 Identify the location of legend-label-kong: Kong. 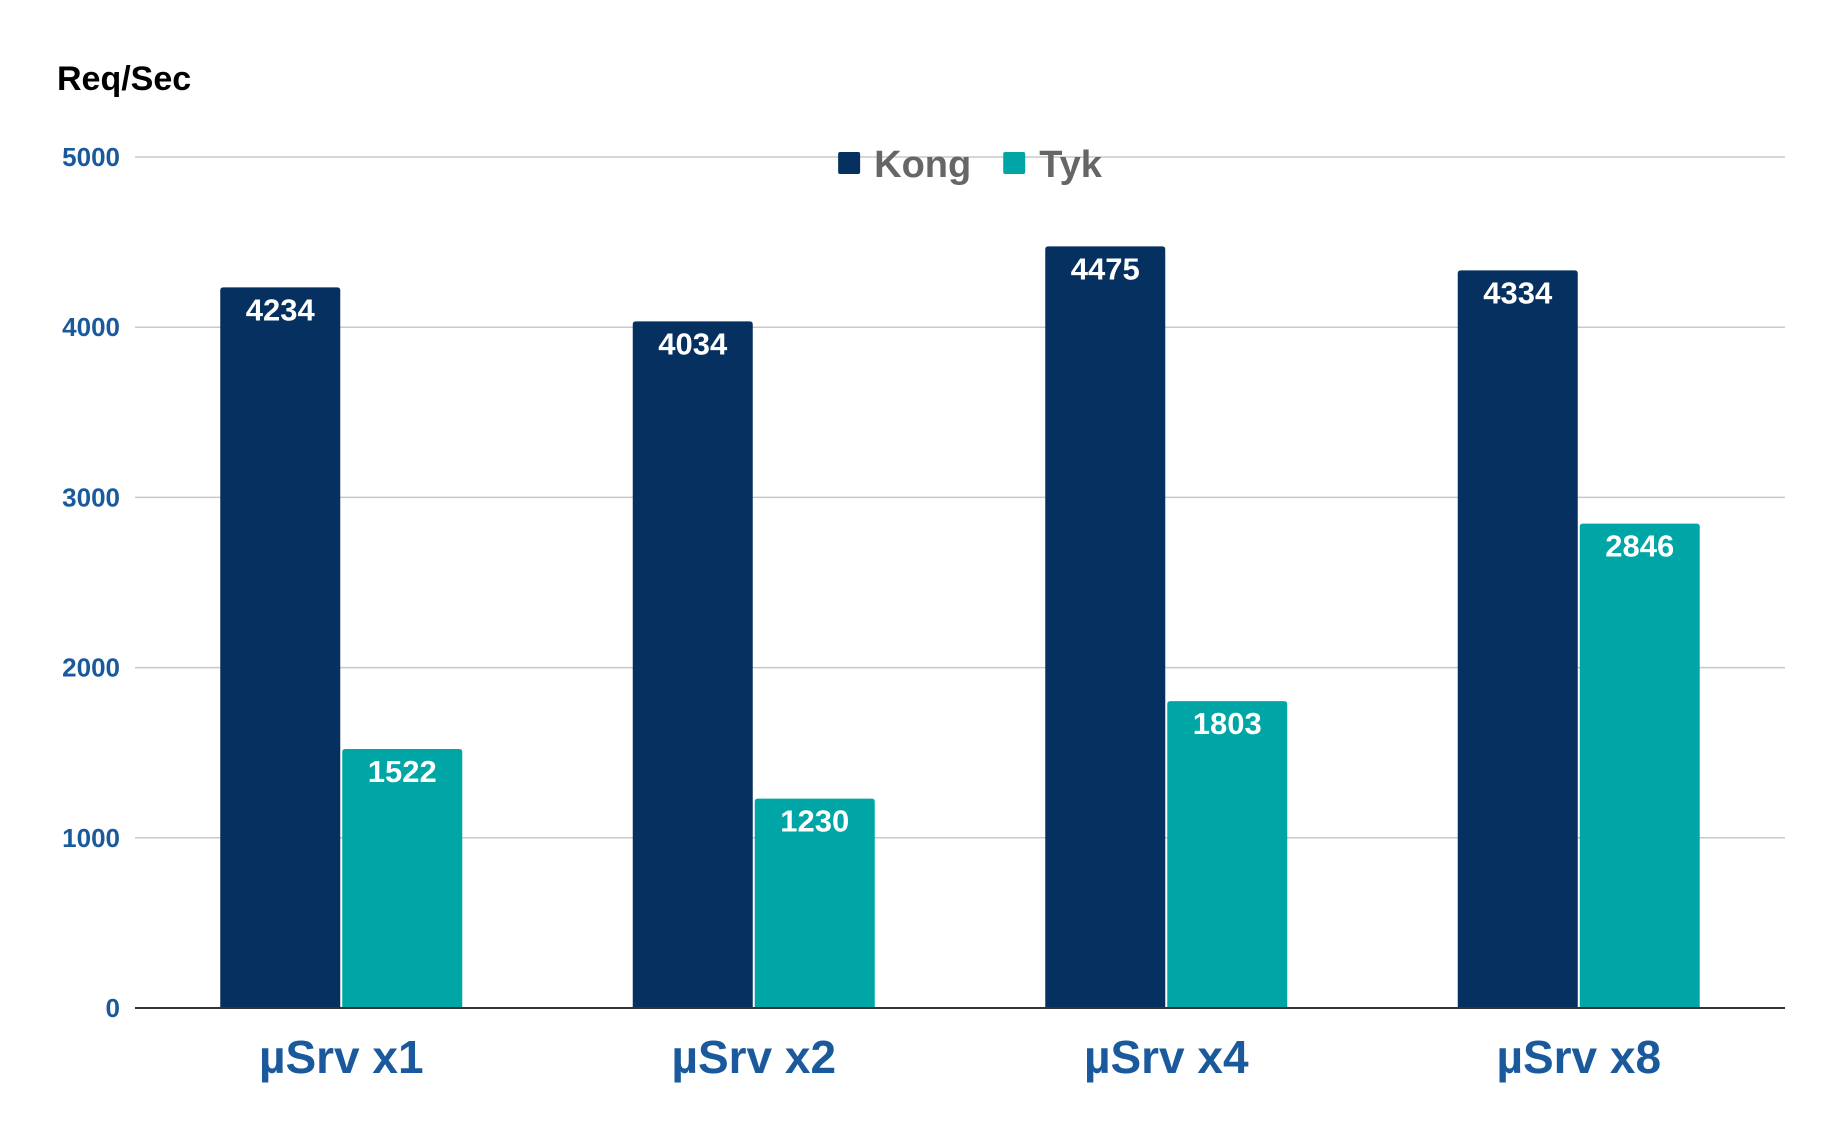
(922, 165).